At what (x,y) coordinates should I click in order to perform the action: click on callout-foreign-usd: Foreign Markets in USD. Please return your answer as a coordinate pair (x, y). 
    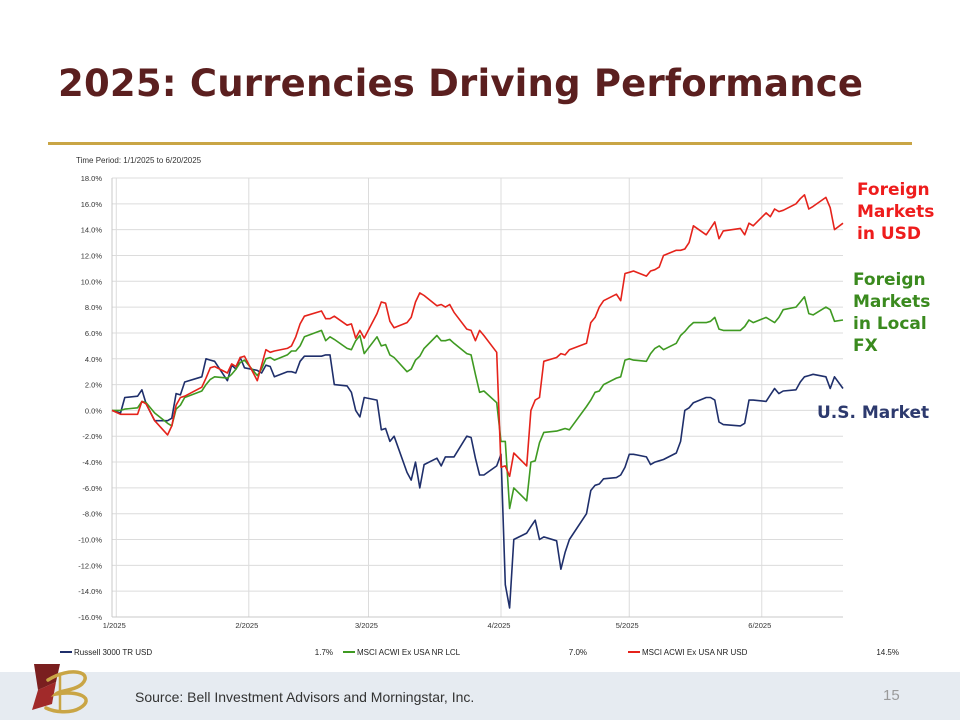
    Looking at the image, I should click on (895, 212).